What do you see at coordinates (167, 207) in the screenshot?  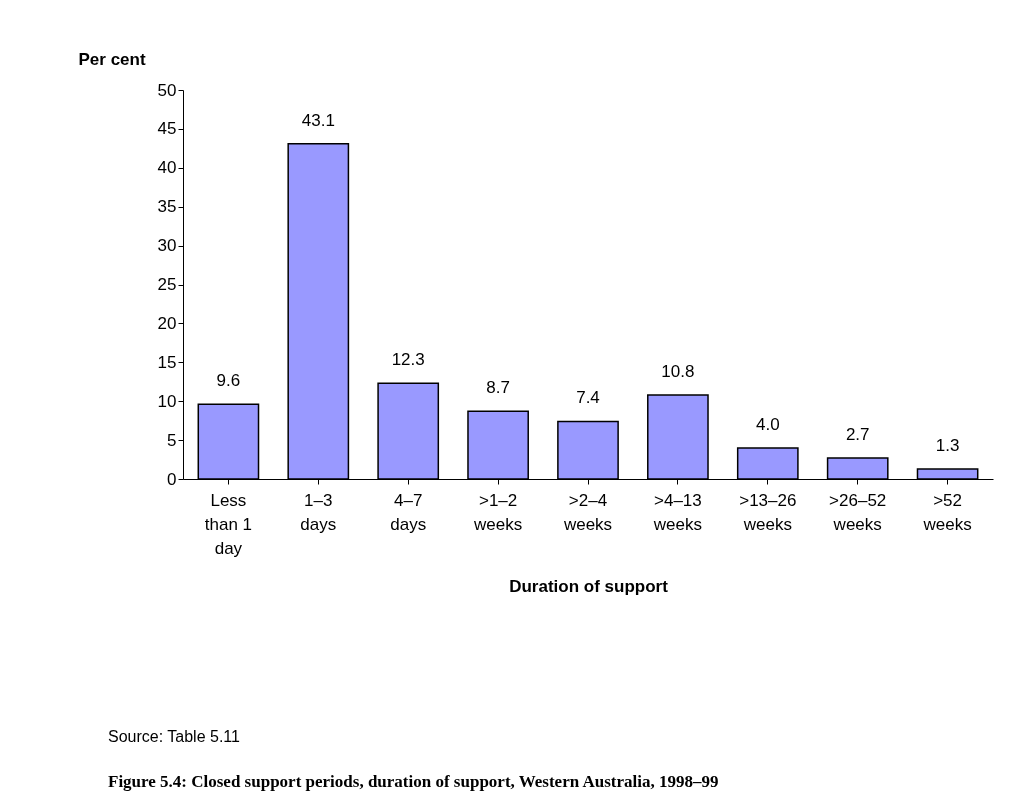 I see `y-tick-label: 35` at bounding box center [167, 207].